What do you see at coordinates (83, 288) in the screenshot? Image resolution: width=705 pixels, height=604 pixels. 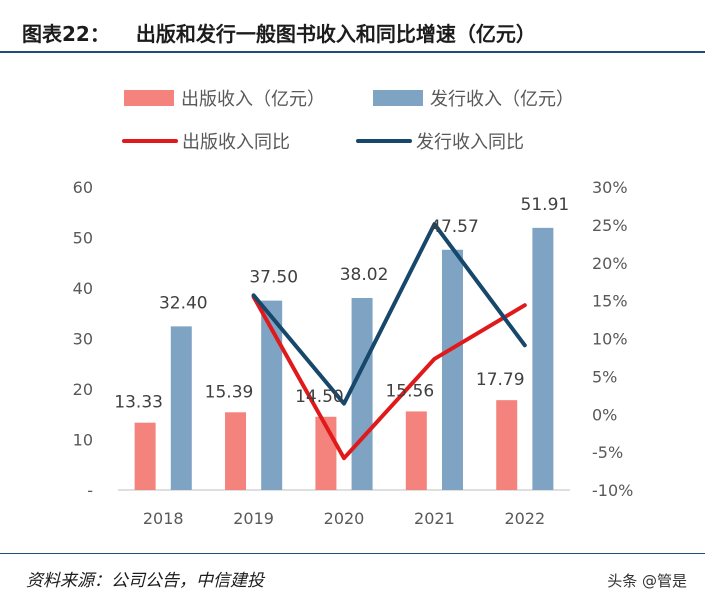 I see `y-left-tick-label: 40` at bounding box center [83, 288].